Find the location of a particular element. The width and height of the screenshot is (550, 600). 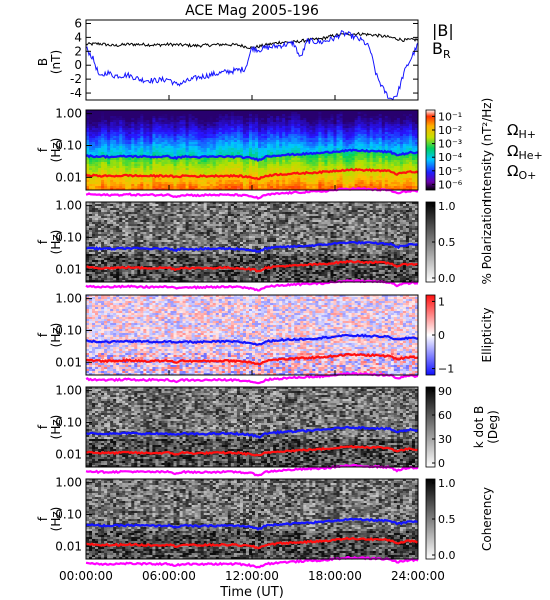

b-field-ylabel: B is located at coordinates (43, 62).